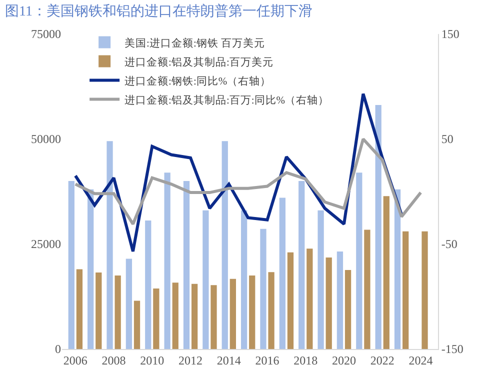 The height and width of the screenshot is (389, 500). Describe the element at coordinates (46, 139) in the screenshot. I see `y-tick-label: 50000` at that location.